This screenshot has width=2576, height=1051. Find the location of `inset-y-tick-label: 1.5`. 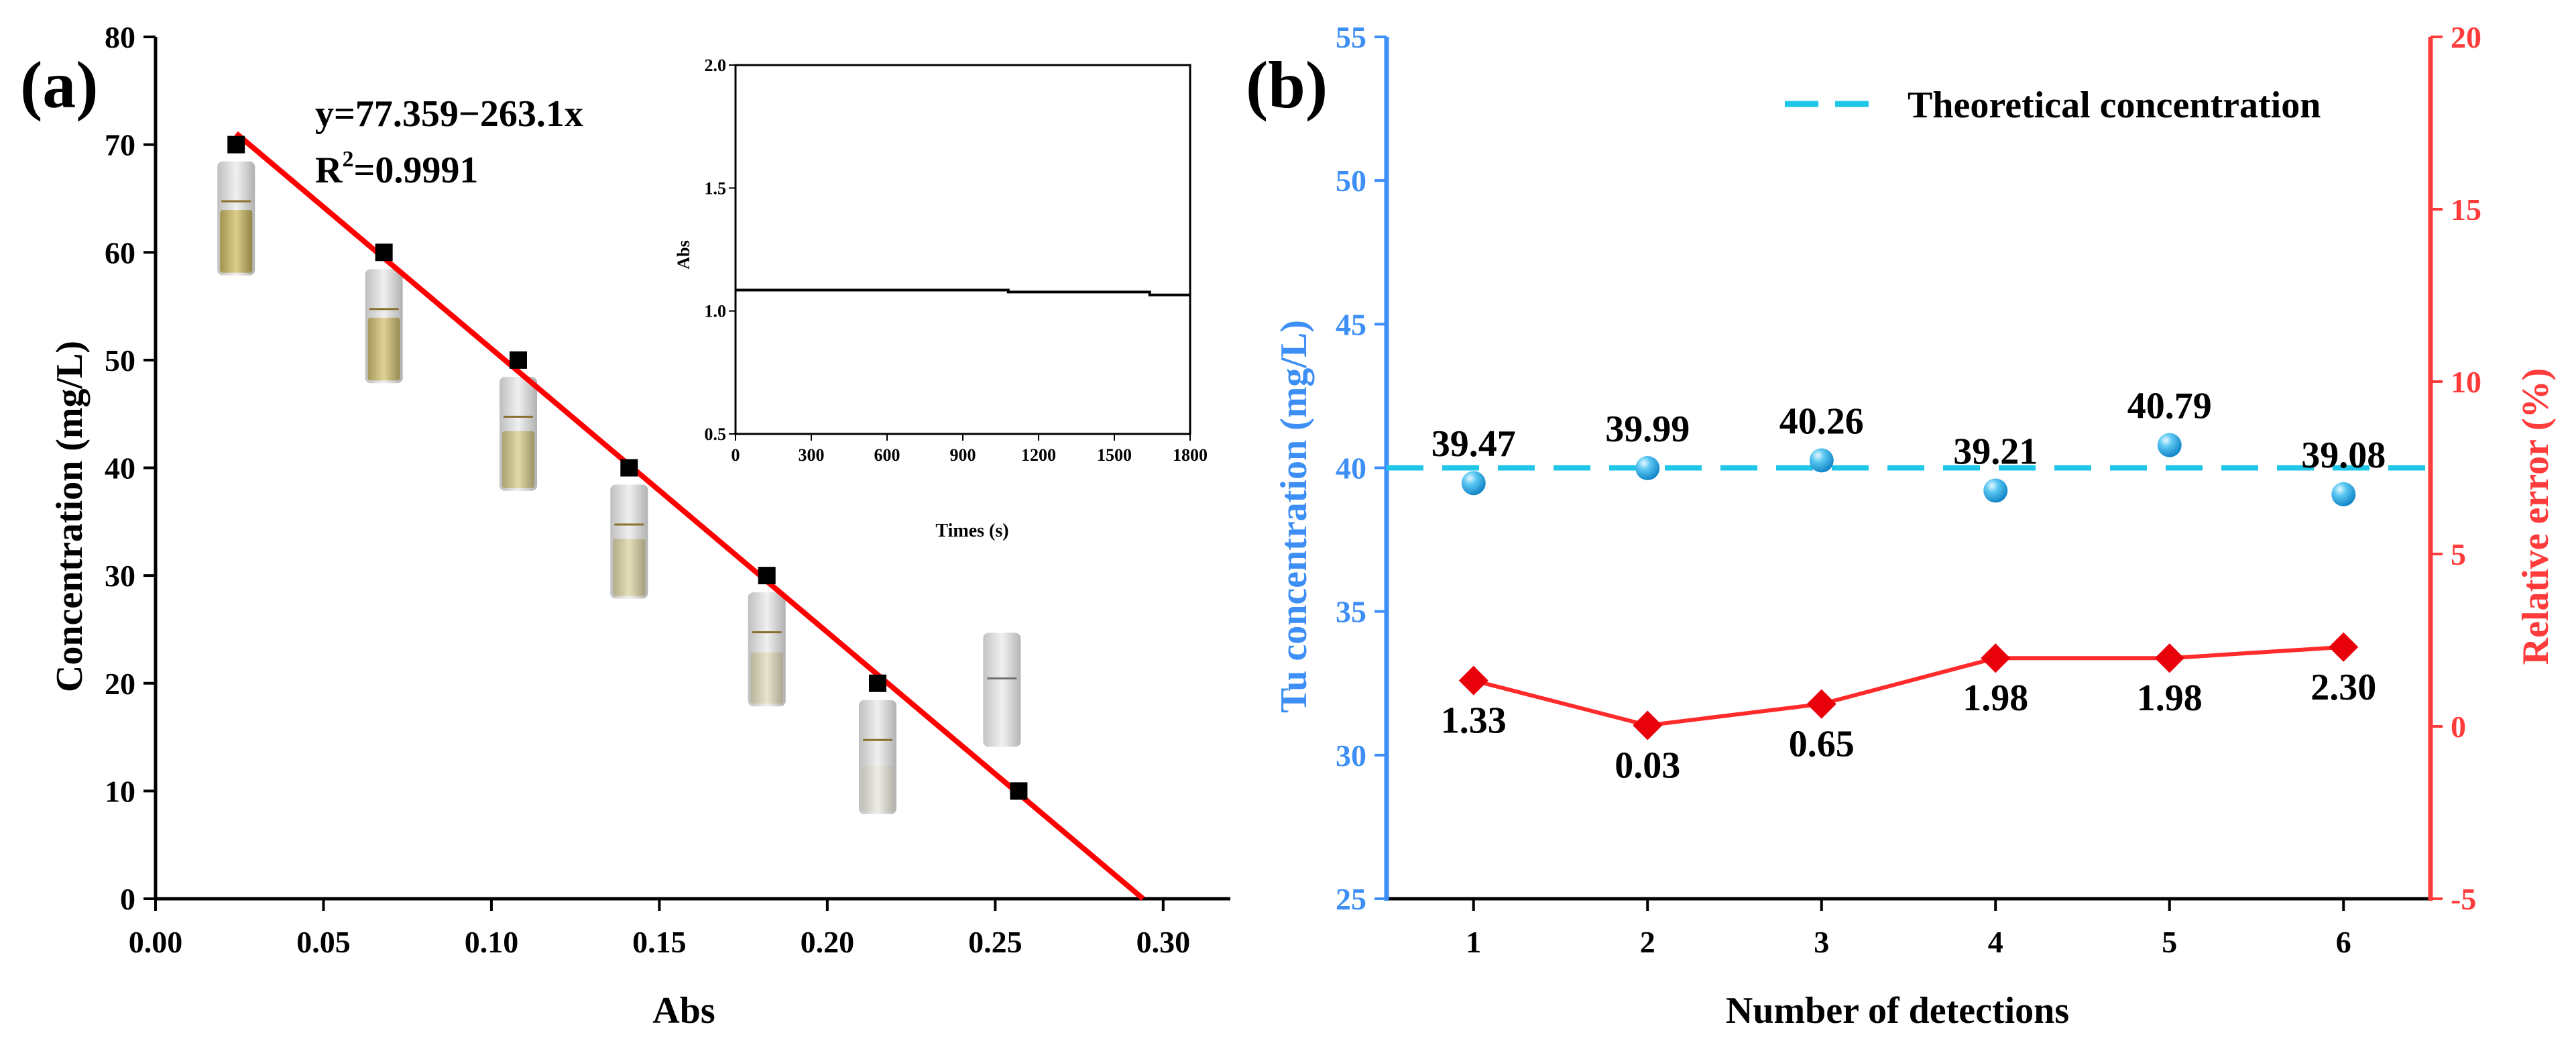

inset-y-tick-label: 1.5 is located at coordinates (716, 188).